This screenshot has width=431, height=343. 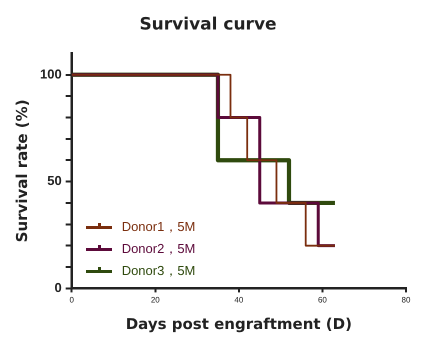 I want to click on legend-label: Donor2，5M, so click(x=159, y=249).